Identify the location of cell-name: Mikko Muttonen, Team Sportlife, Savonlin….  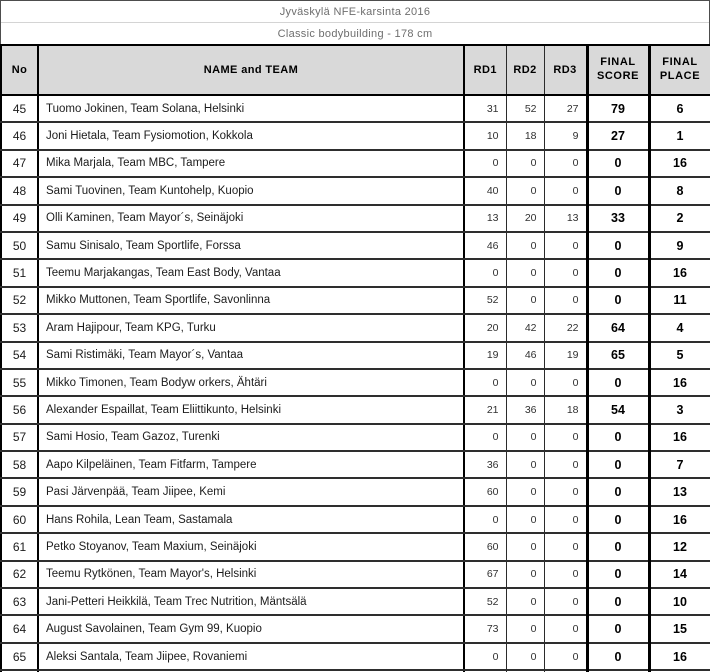
(251, 300).